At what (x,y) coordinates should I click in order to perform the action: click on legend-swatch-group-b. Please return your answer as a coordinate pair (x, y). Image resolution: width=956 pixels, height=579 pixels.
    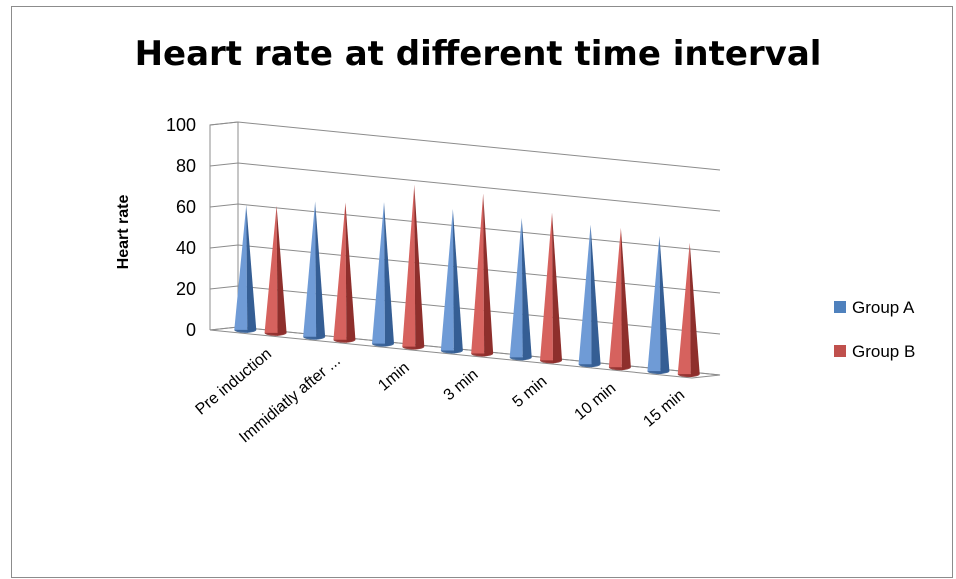
    Looking at the image, I should click on (840, 351).